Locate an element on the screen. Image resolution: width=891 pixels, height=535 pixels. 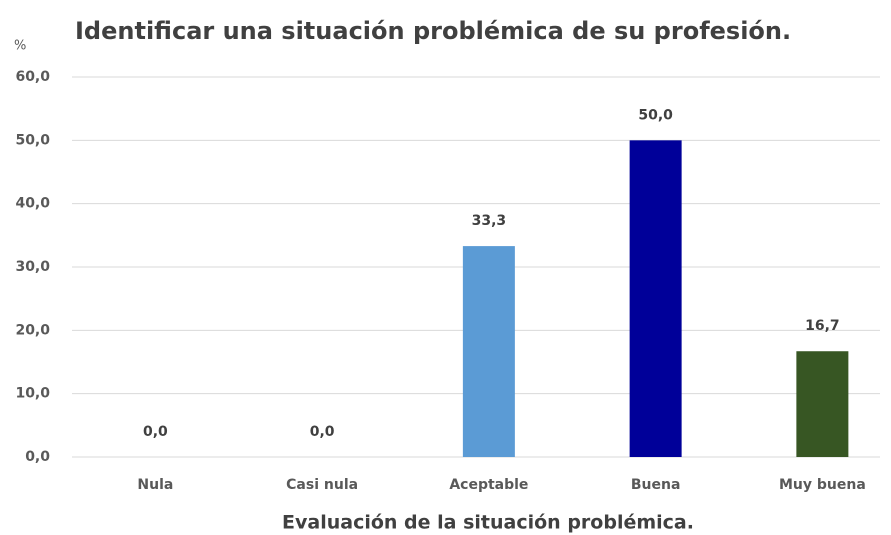
x-tick-label: Buena is located at coordinates (656, 485).